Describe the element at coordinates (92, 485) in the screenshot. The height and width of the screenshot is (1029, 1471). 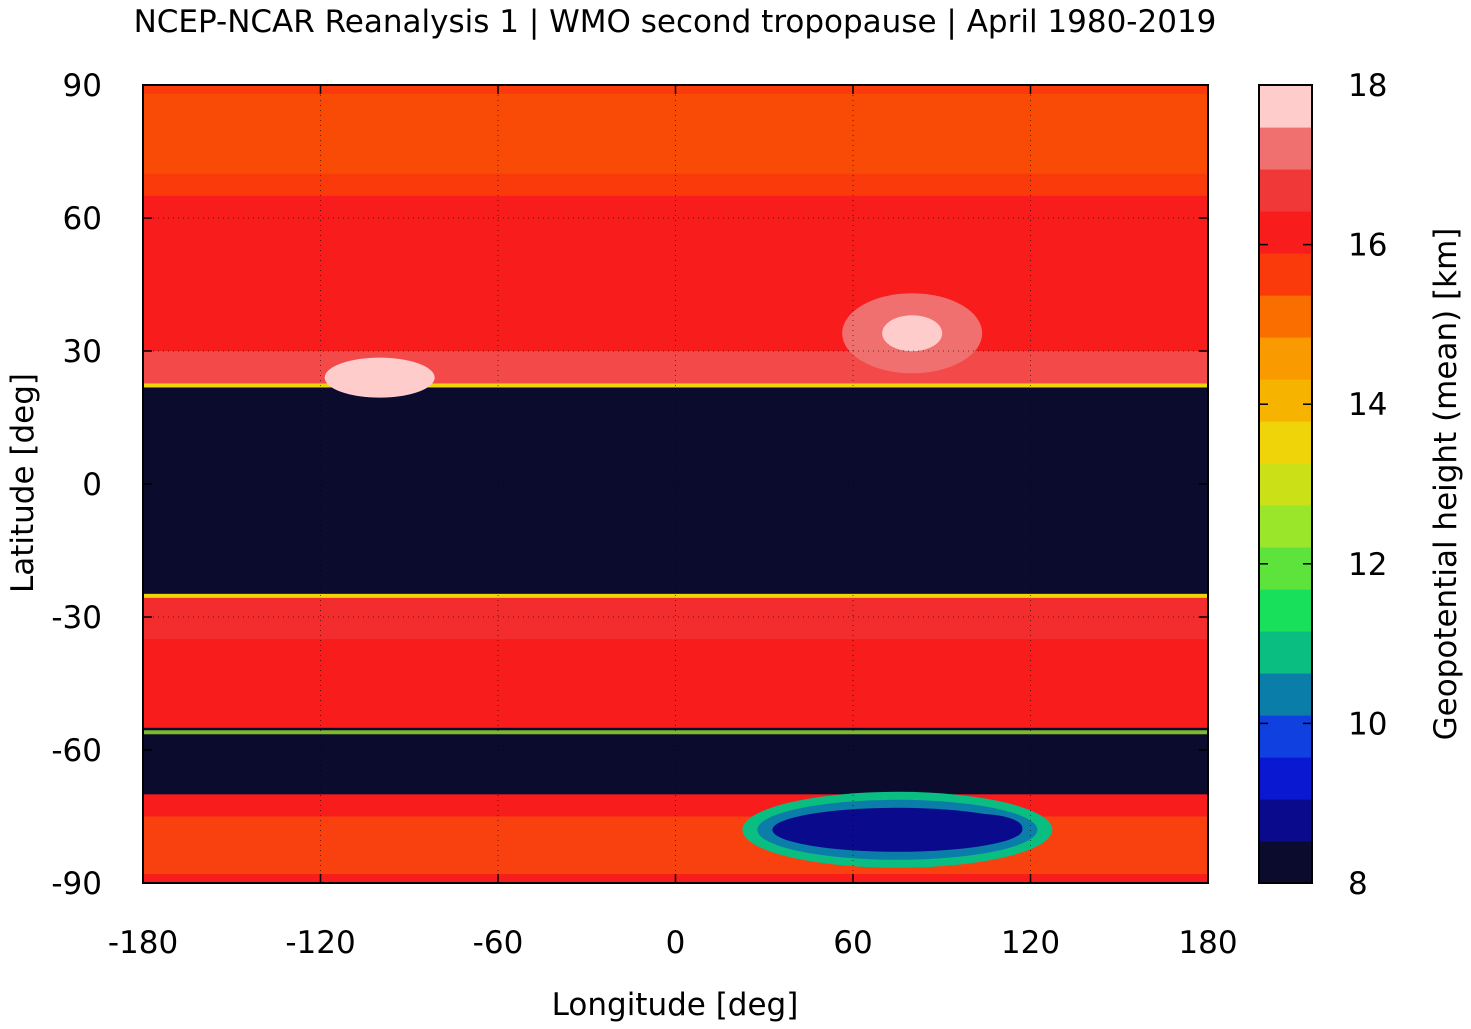
I see `y-tick-label: 0` at that location.